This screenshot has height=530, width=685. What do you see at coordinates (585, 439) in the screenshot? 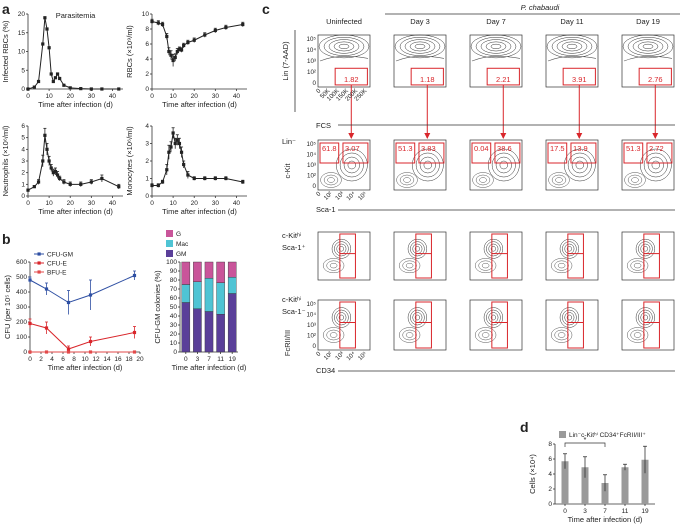
I see `significance-star: *` at bounding box center [585, 439].